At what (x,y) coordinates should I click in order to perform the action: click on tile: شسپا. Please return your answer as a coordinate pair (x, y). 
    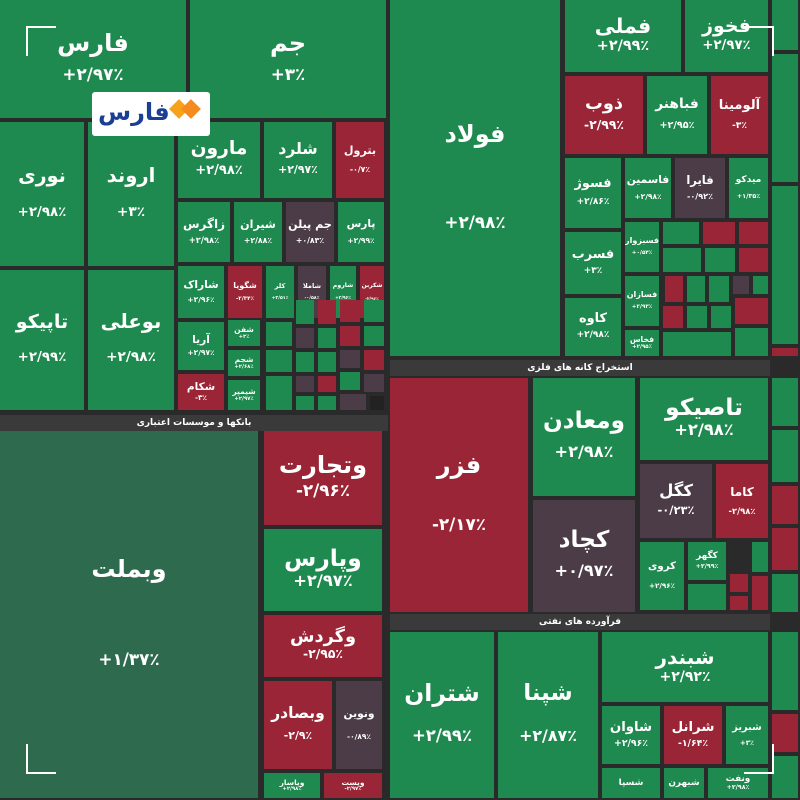
    Looking at the image, I should click on (631, 783).